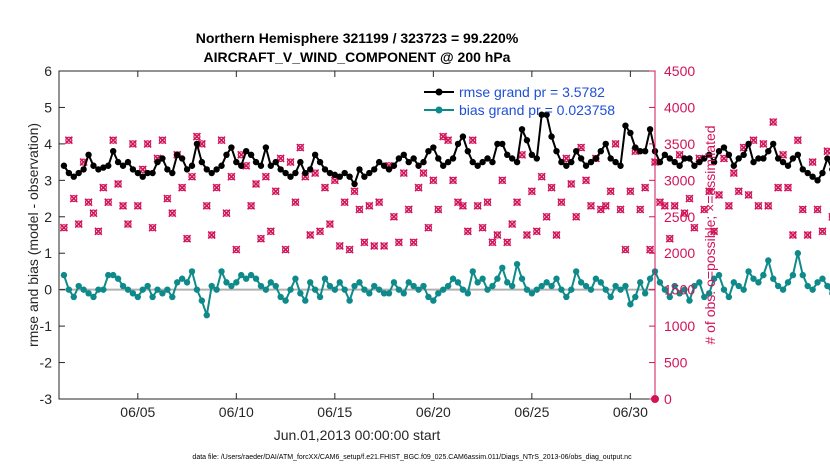  I want to click on legend-bias-marker, so click(439, 110).